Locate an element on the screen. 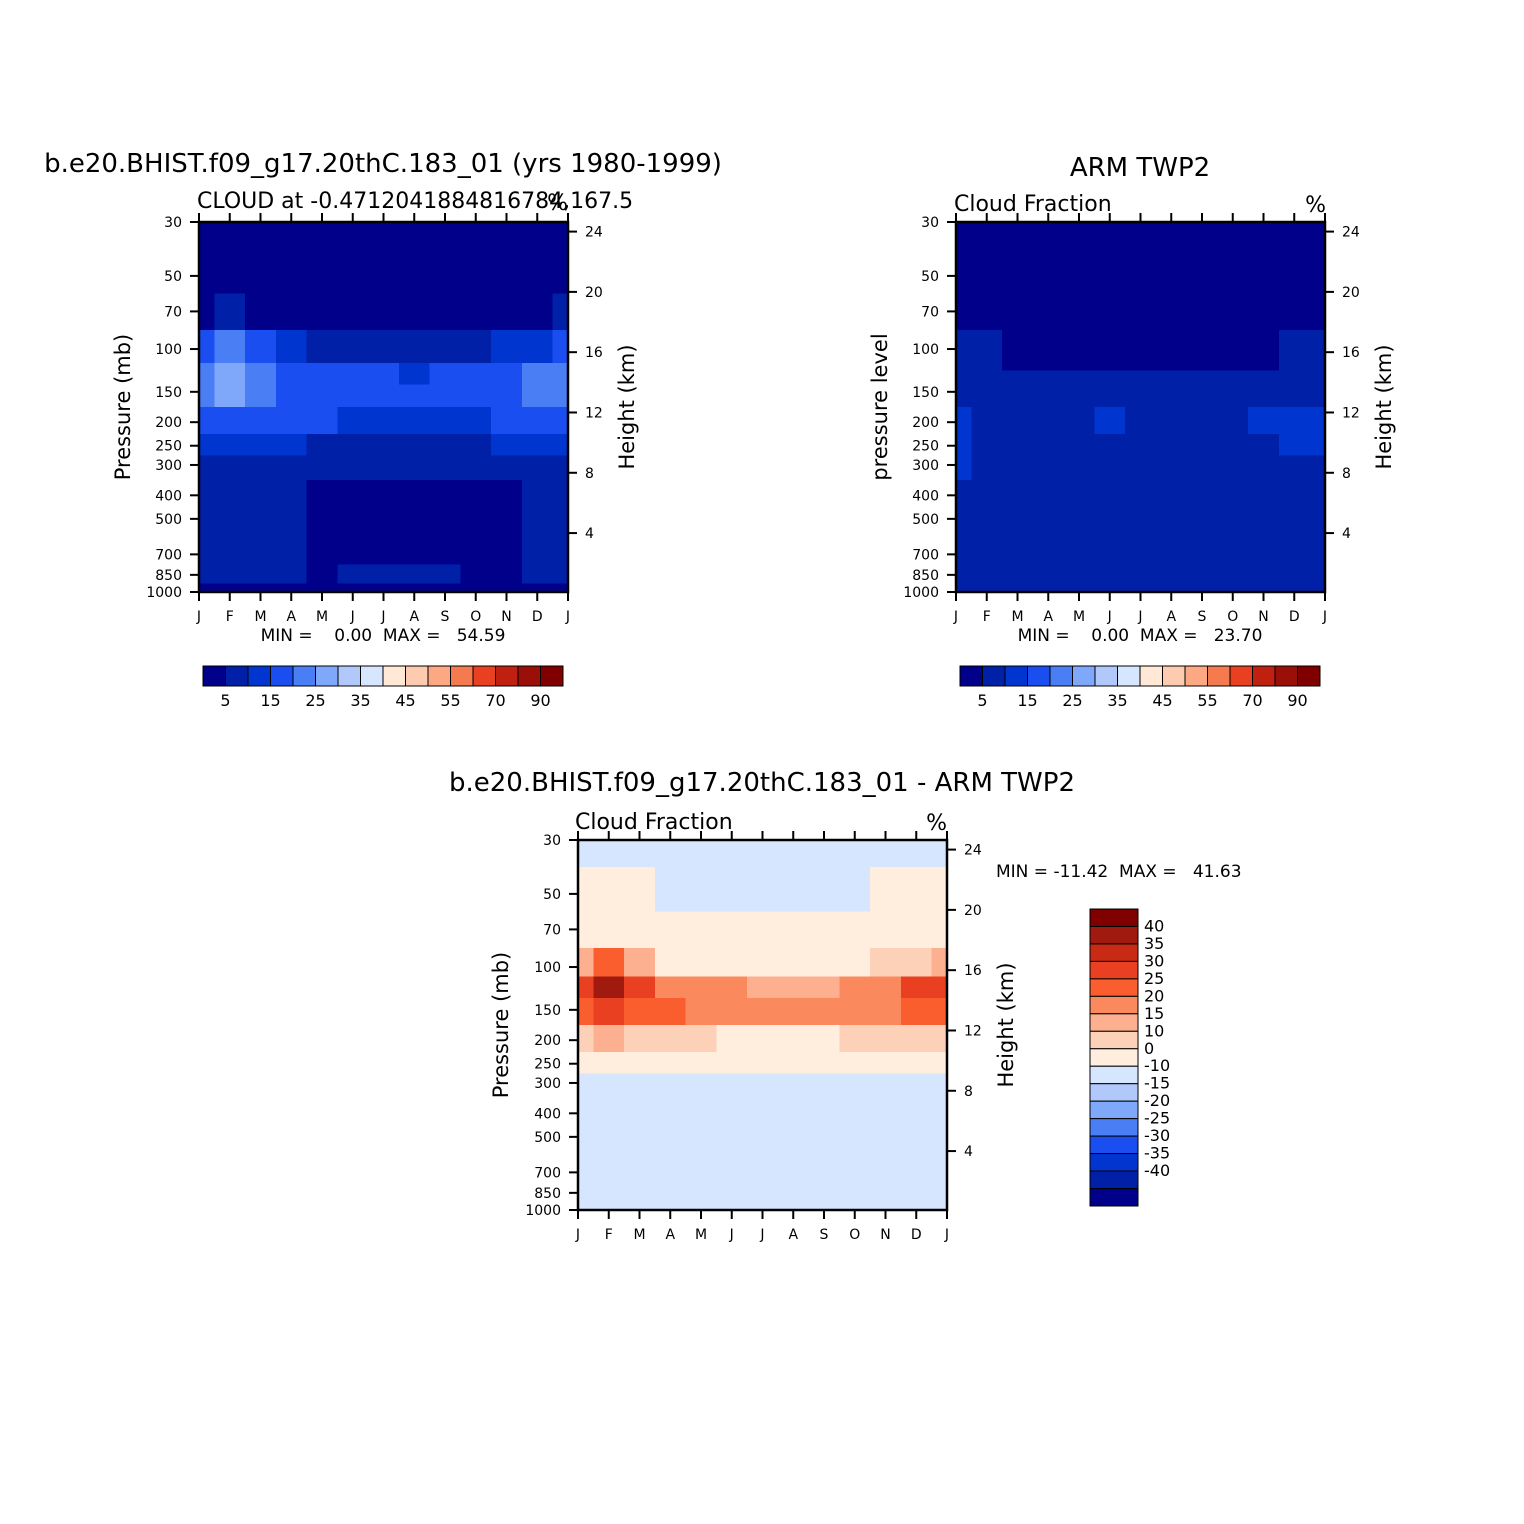 This screenshot has width=1524, height=1524. panel-subtitle: Cloud Fraction is located at coordinates (654, 822).